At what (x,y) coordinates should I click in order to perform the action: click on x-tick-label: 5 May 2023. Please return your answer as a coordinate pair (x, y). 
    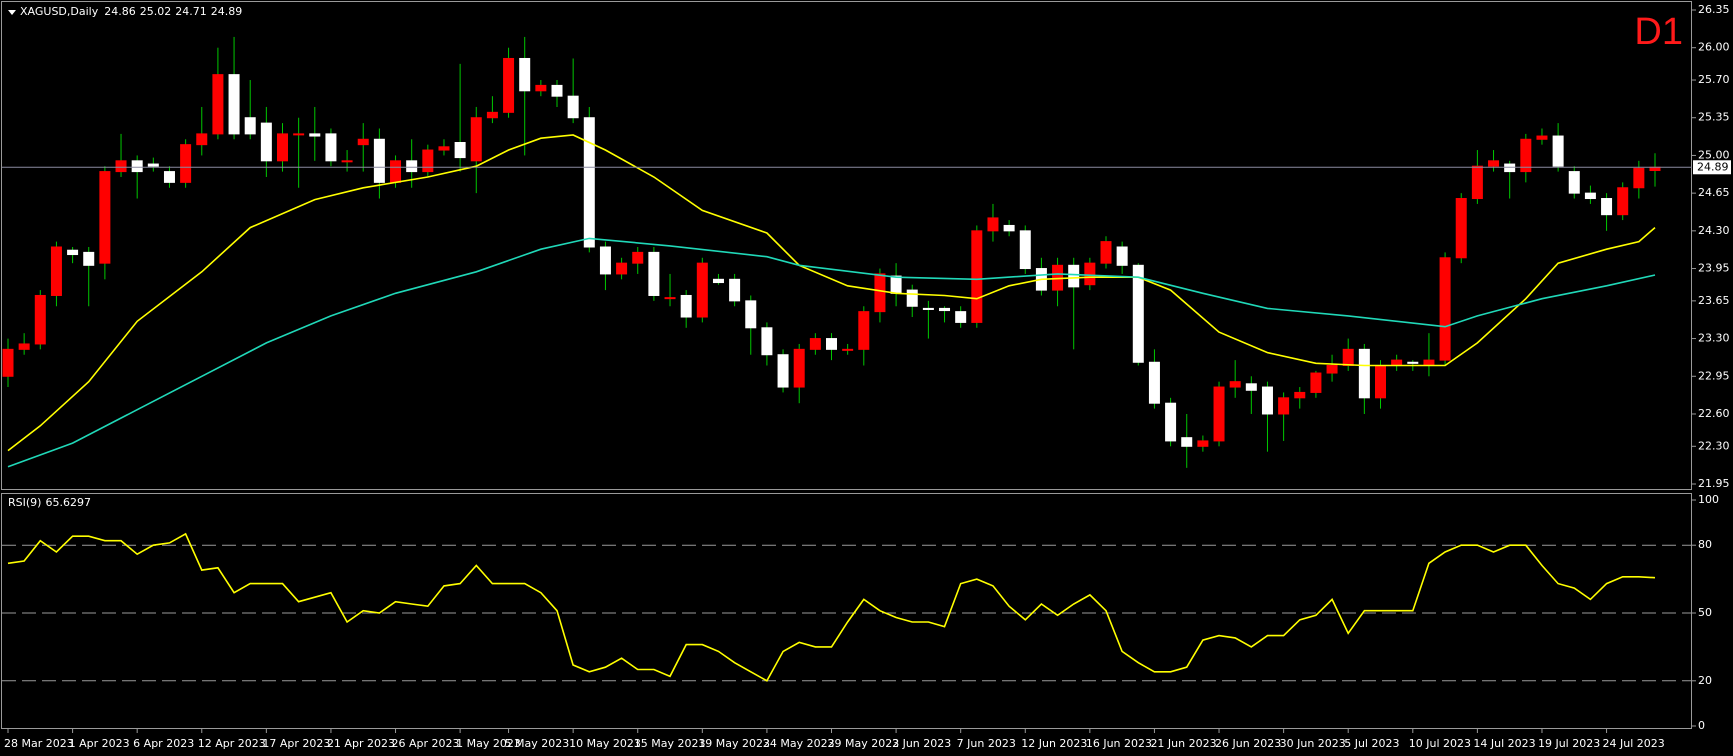
    Looking at the image, I should click on (537, 743).